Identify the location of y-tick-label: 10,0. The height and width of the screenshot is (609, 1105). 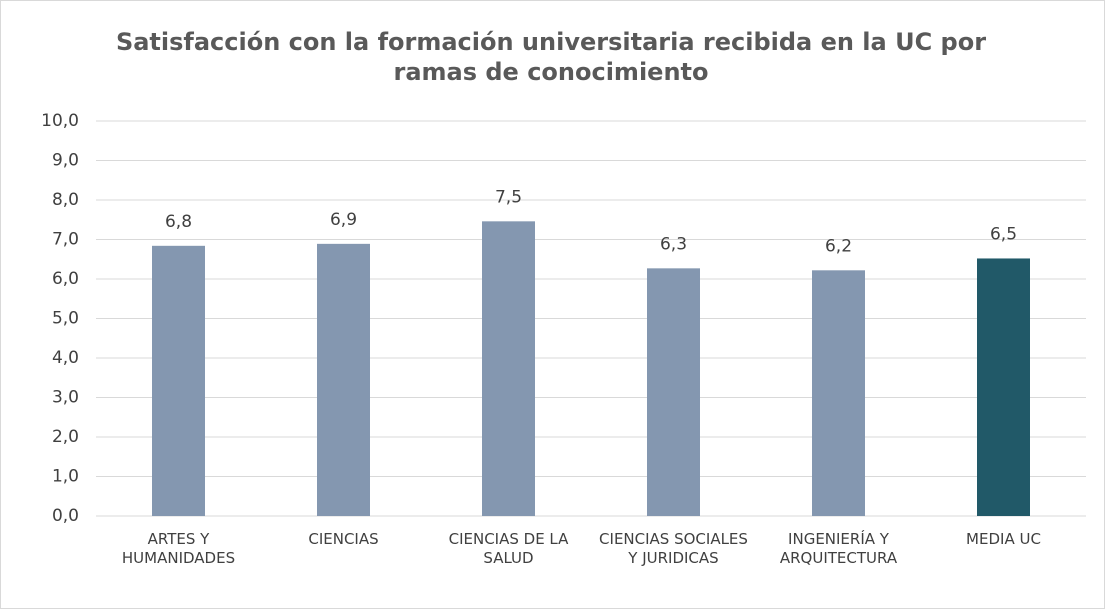
(60, 121).